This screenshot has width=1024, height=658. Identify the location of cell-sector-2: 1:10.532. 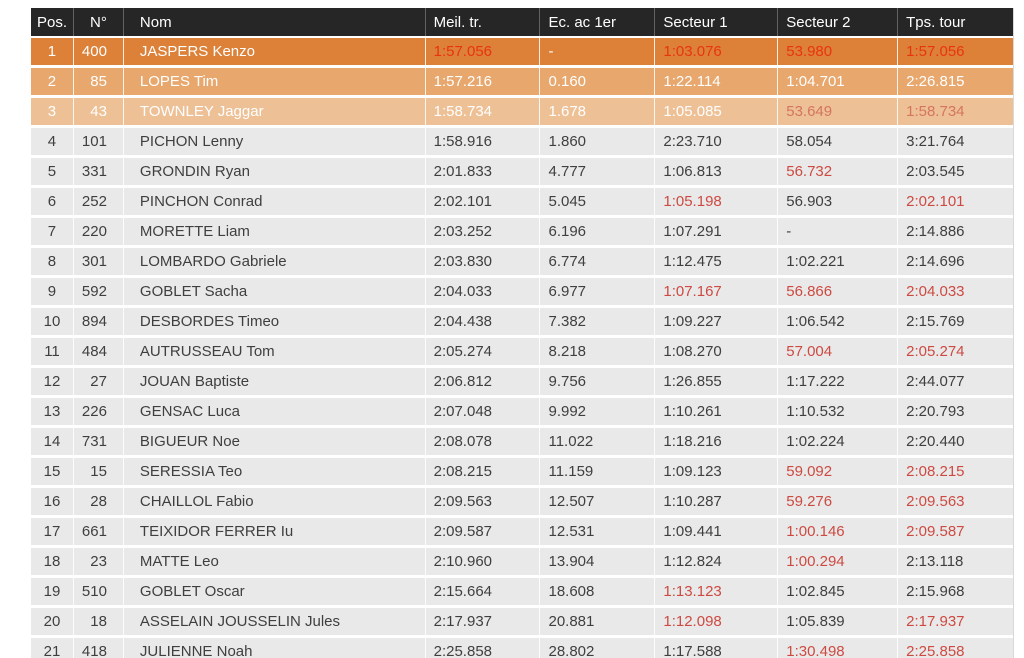
(837, 411).